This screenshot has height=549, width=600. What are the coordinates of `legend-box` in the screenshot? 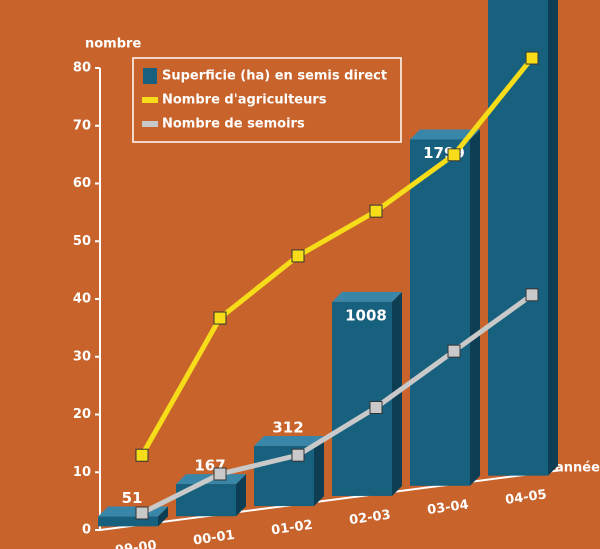 It's located at (267, 100).